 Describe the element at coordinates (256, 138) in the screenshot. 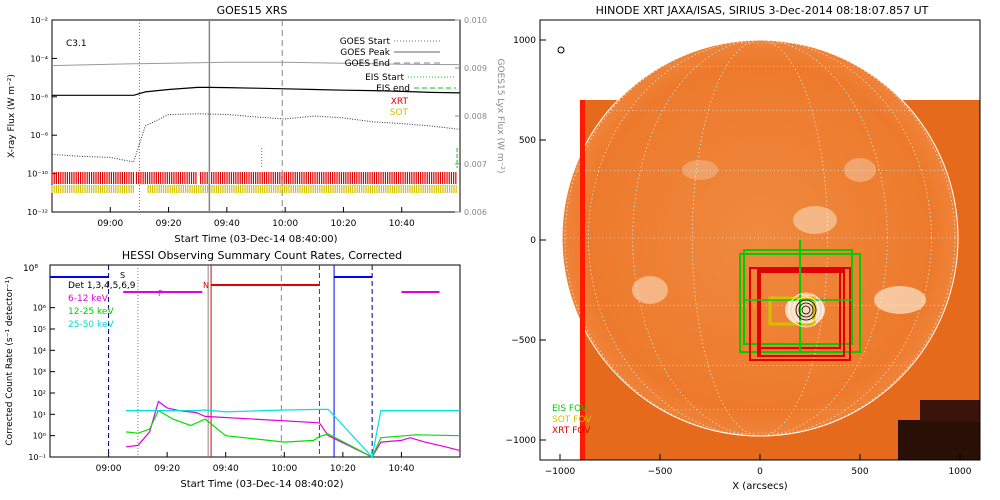

I see `goes-series-short` at that location.